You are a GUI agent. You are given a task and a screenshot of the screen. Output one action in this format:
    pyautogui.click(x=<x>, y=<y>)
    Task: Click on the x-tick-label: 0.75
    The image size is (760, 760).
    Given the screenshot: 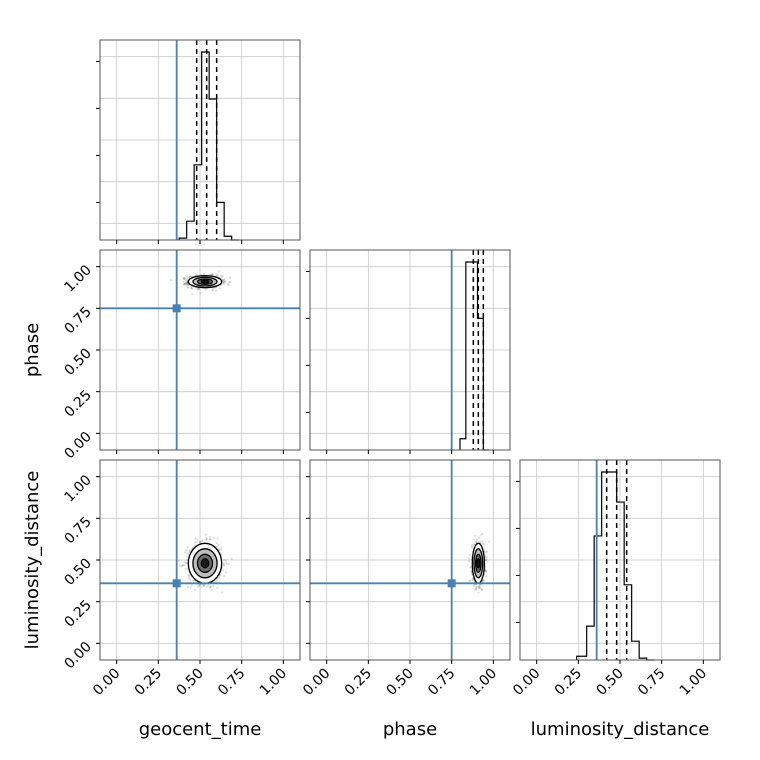 What is the action you would take?
    pyautogui.click(x=441, y=682)
    